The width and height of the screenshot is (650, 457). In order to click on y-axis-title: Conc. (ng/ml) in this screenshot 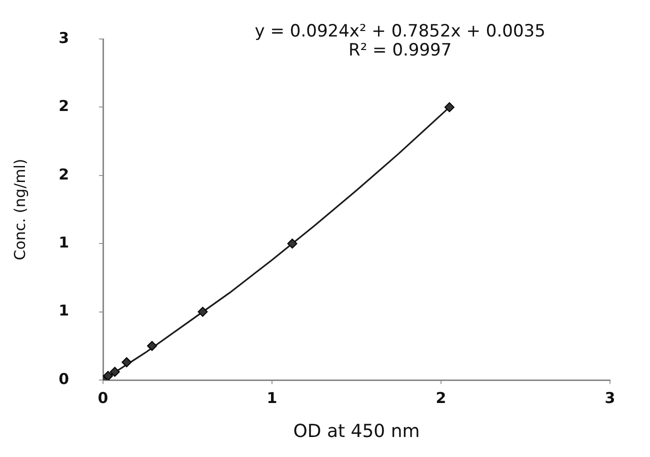, I will do `click(19, 209)`.